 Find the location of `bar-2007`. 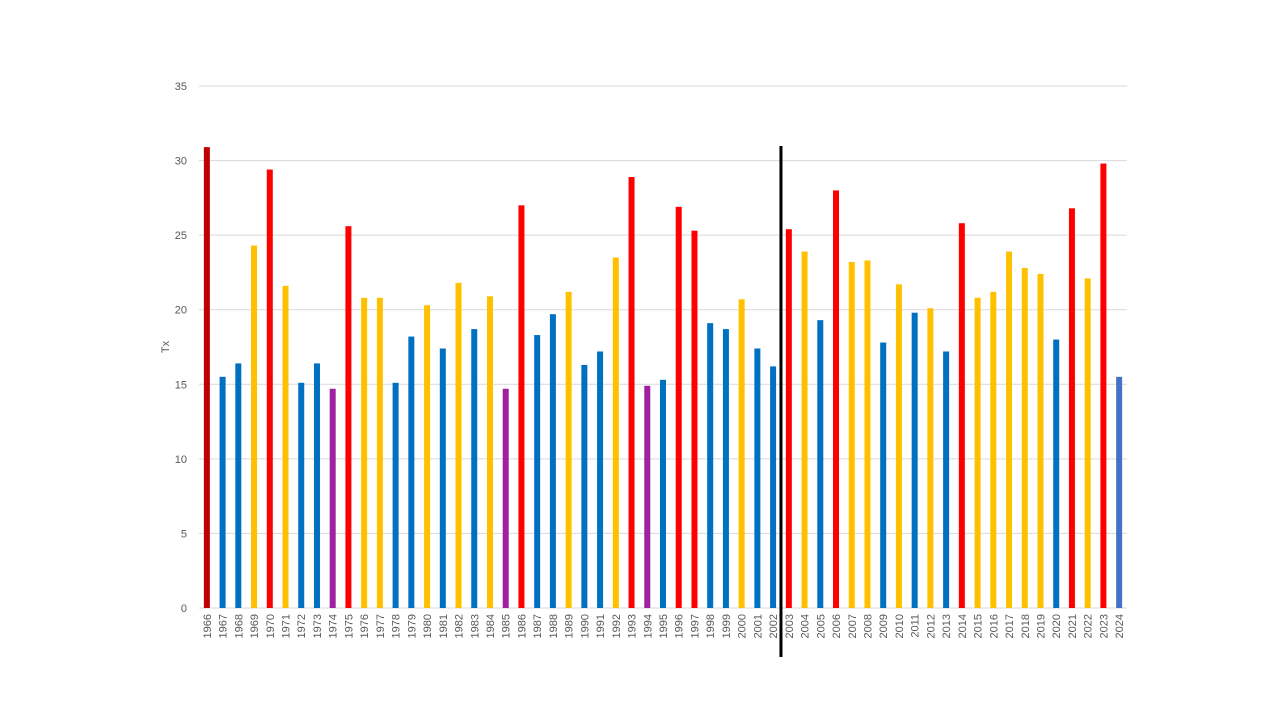

bar-2007 is located at coordinates (851, 434).